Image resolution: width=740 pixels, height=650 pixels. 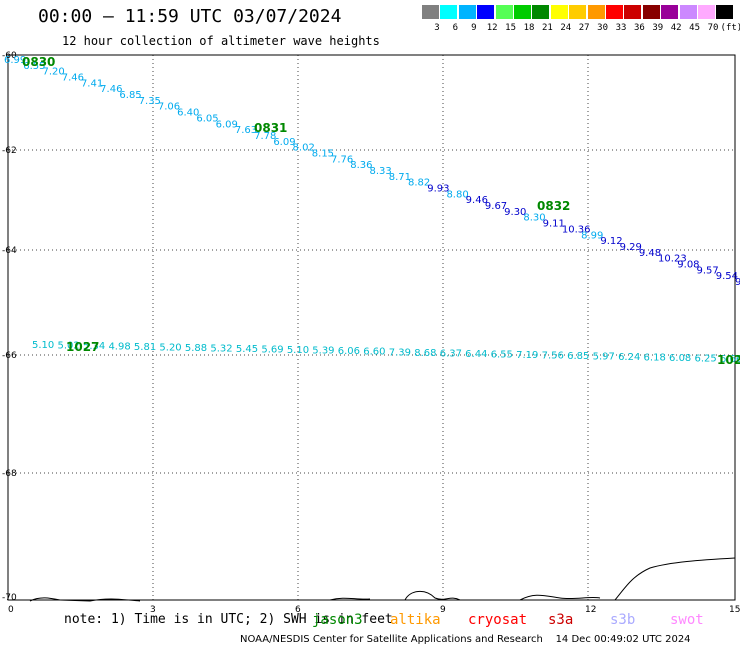 What do you see at coordinates (153, 610) in the screenshot?
I see `x-tick-label: 3` at bounding box center [153, 610].